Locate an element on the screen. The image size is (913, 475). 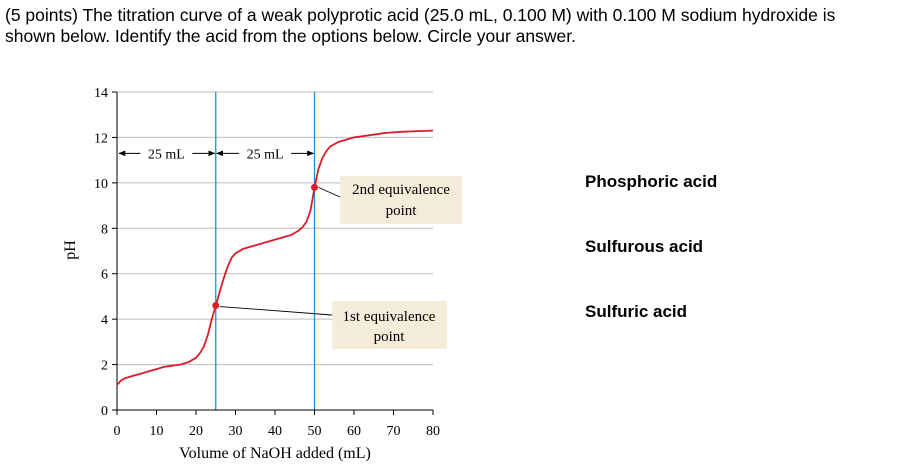
y-axis-label: pH is located at coordinates (70, 250).